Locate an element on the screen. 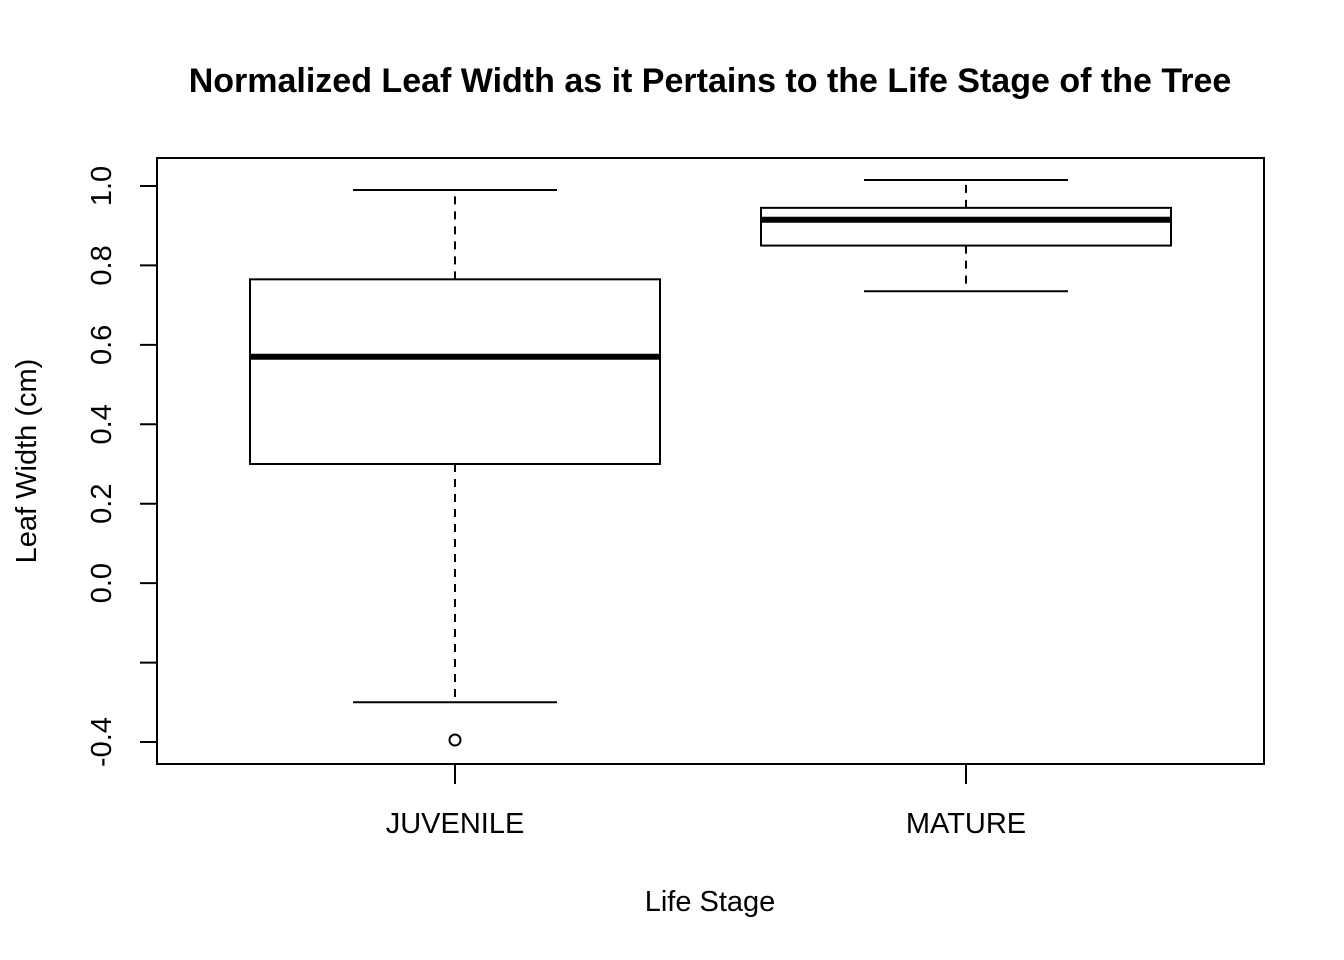 The height and width of the screenshot is (960, 1344). x-axis: JUVENILE MATURE is located at coordinates (706, 802).